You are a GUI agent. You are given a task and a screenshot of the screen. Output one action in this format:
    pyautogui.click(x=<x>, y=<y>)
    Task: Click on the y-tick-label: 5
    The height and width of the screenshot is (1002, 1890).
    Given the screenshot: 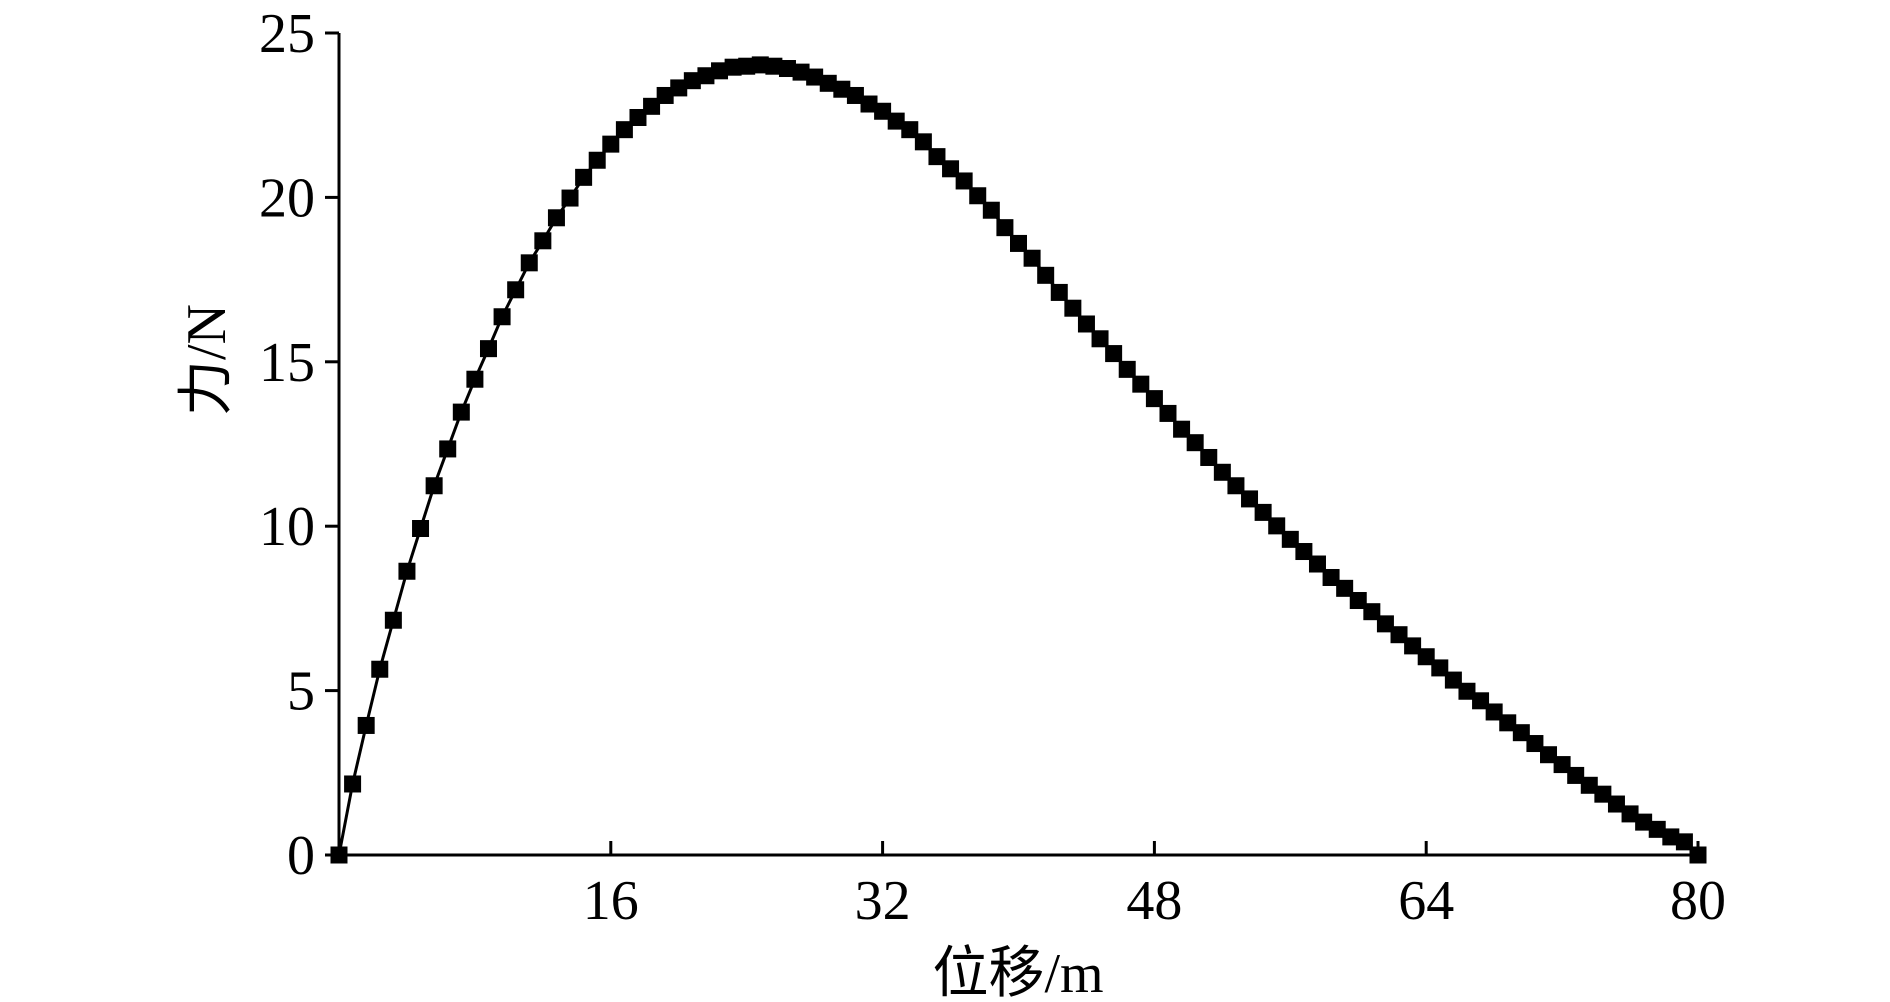 What is the action you would take?
    pyautogui.click(x=301, y=692)
    